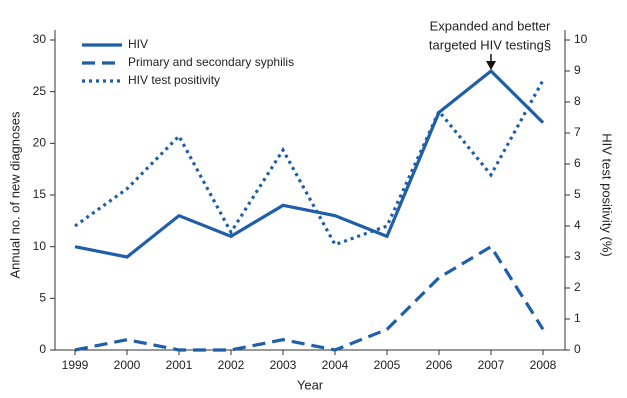  I want to click on y2-tick-label: 8, so click(577, 101).